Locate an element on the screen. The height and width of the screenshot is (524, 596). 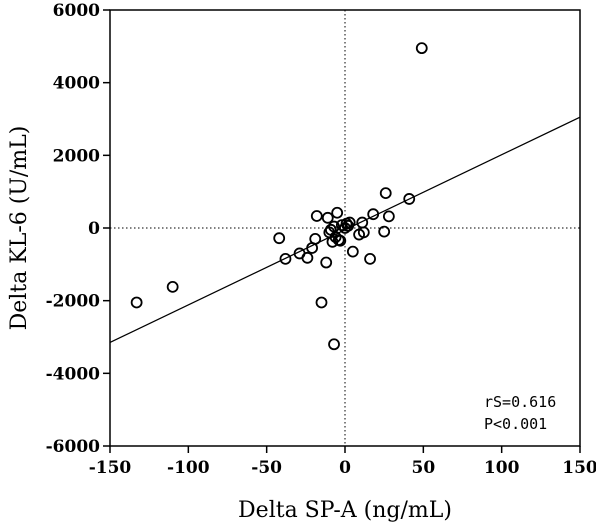
x-axis-ticks: -150 -100 -50 0 50 100 150 is located at coordinates (342, 462).